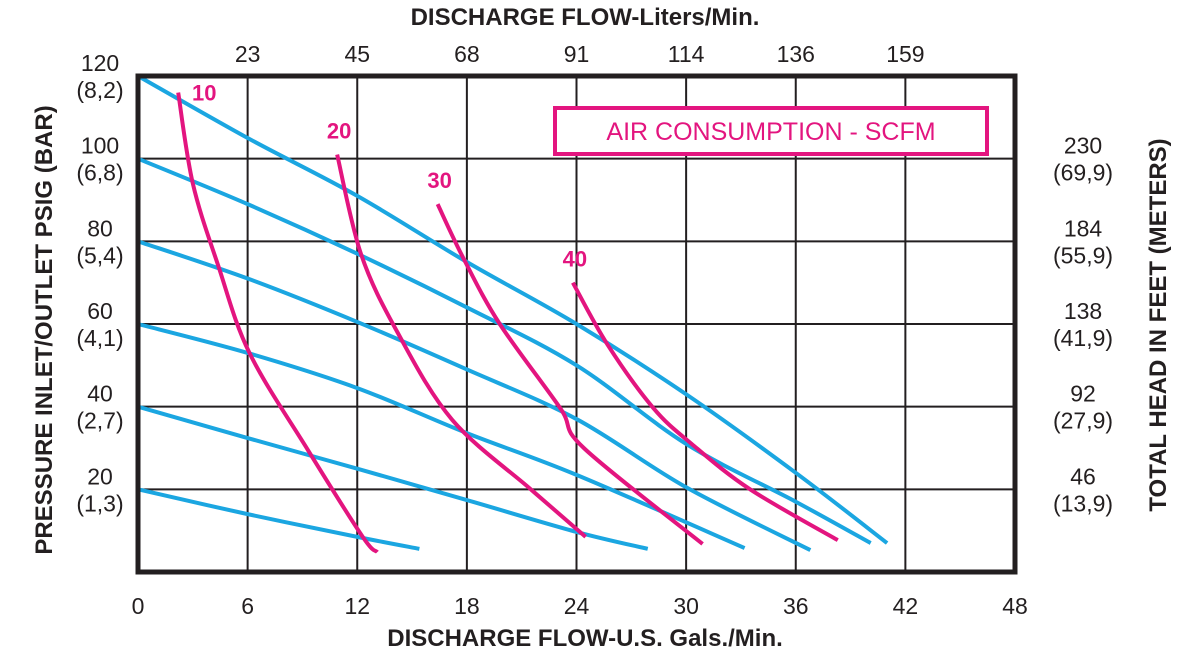 The height and width of the screenshot is (665, 1200). Describe the element at coordinates (796, 54) in the screenshot. I see `top-tick-label: 136` at that location.